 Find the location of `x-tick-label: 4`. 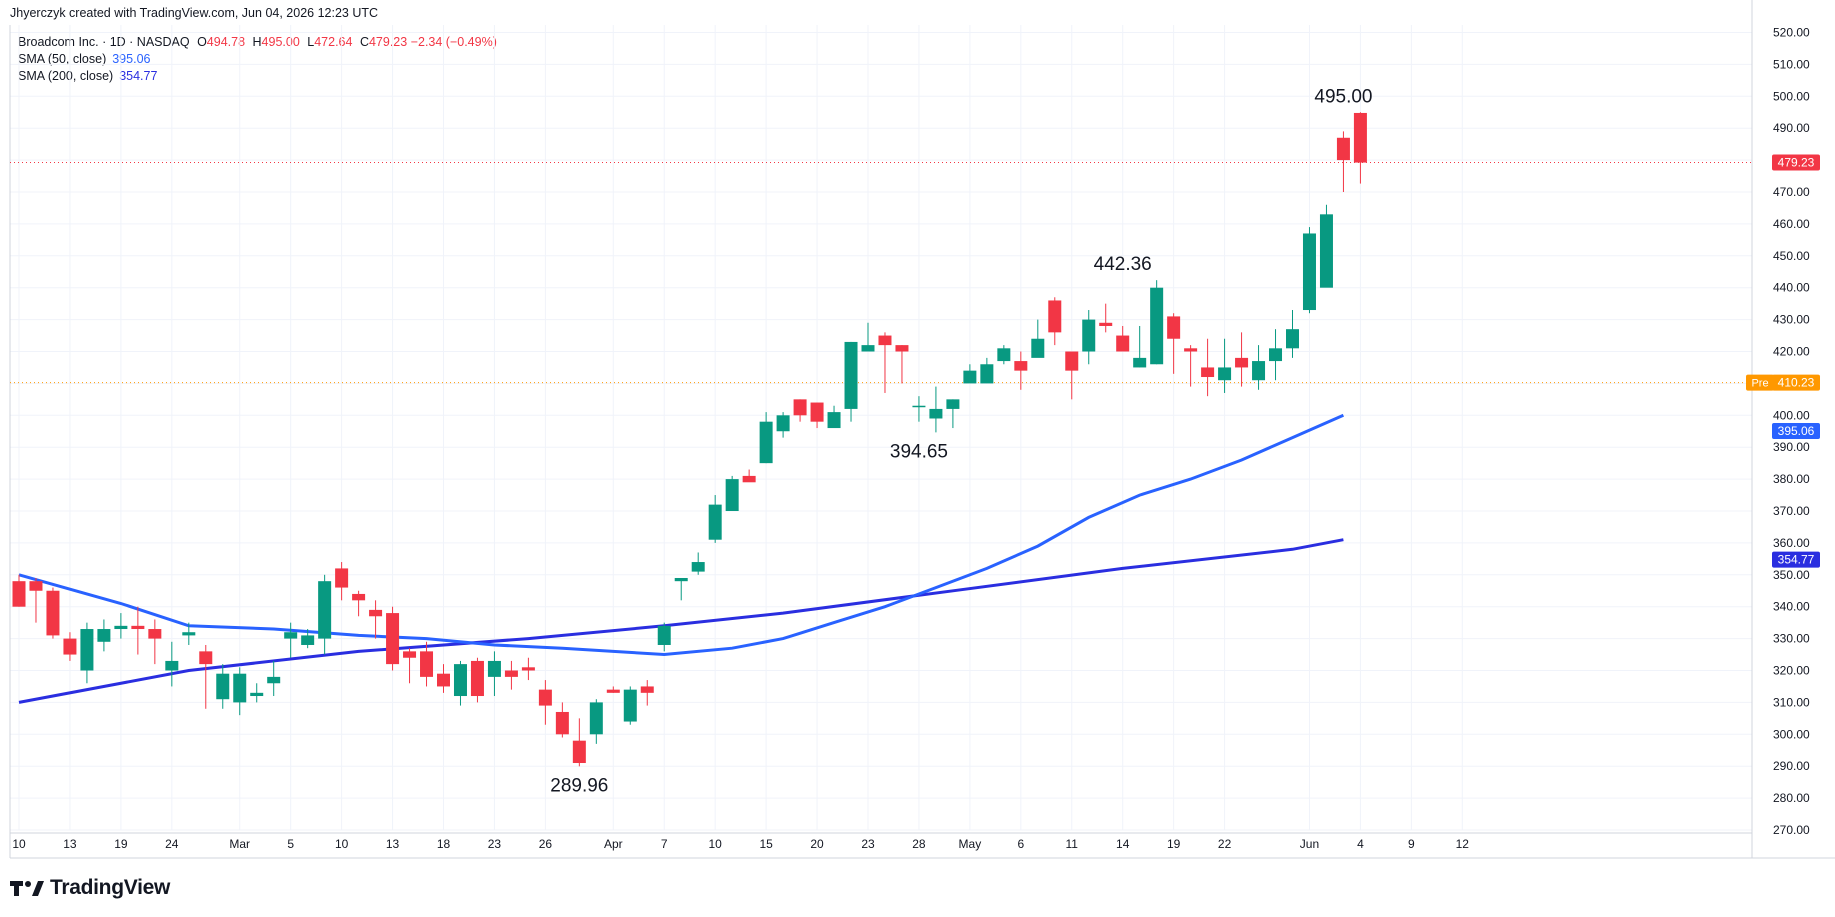

x-tick-label: 4 is located at coordinates (1360, 844).